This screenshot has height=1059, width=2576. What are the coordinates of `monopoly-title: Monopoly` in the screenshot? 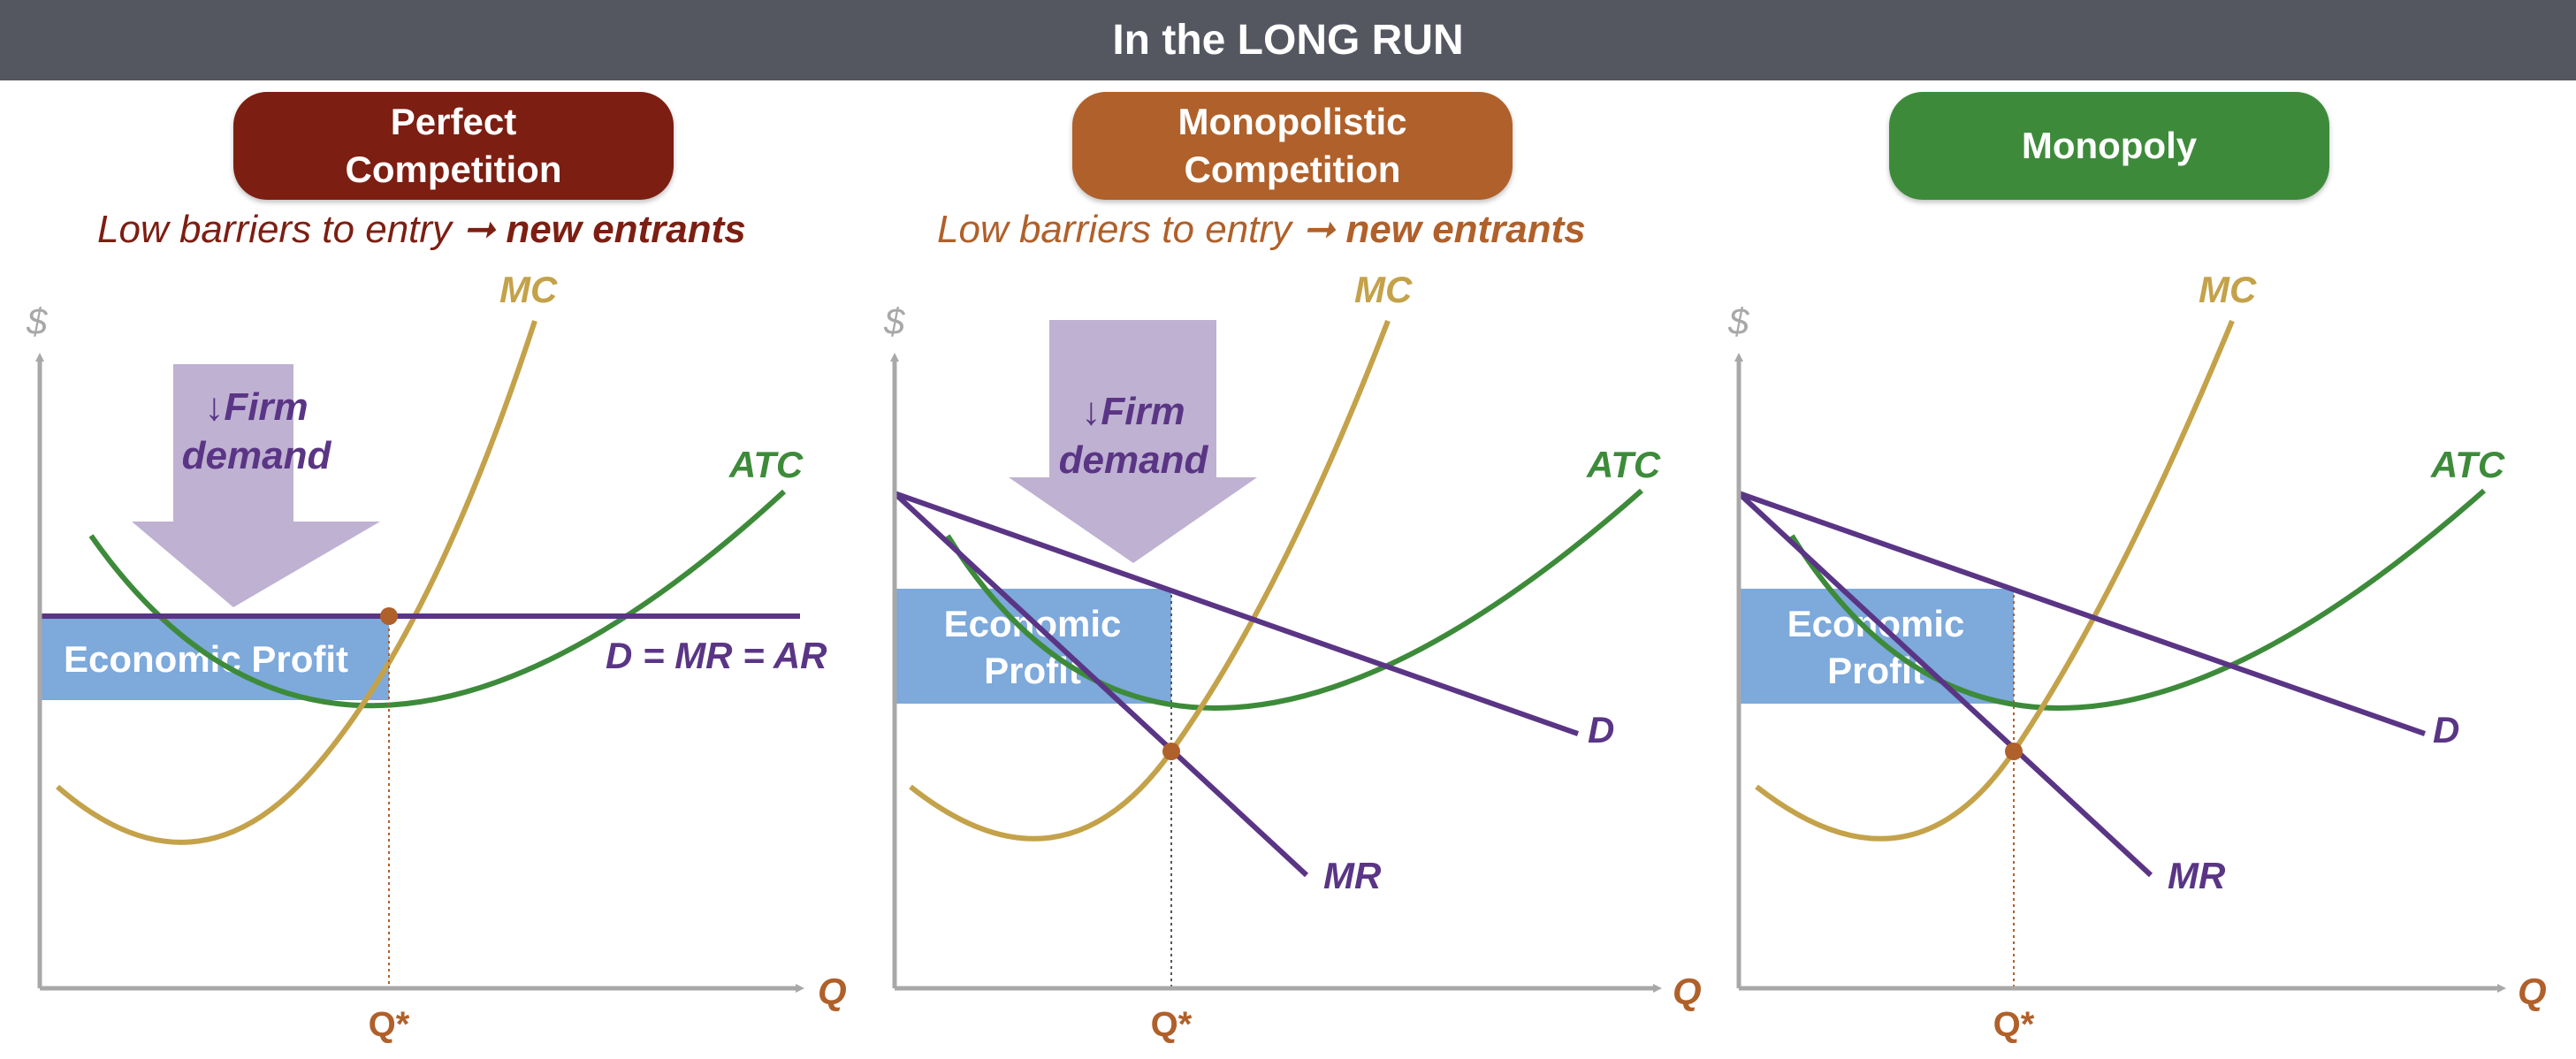 It's located at (2109, 146).